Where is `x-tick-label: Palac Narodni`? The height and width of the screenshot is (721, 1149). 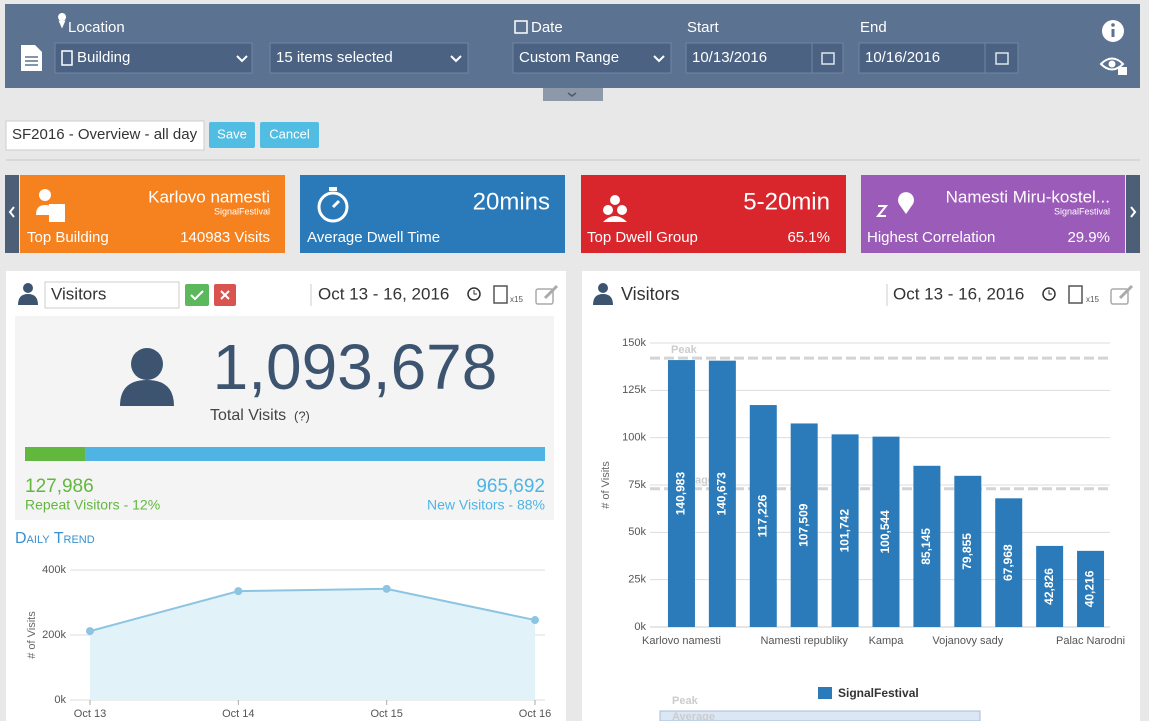 x-tick-label: Palac Narodni is located at coordinates (1090, 641).